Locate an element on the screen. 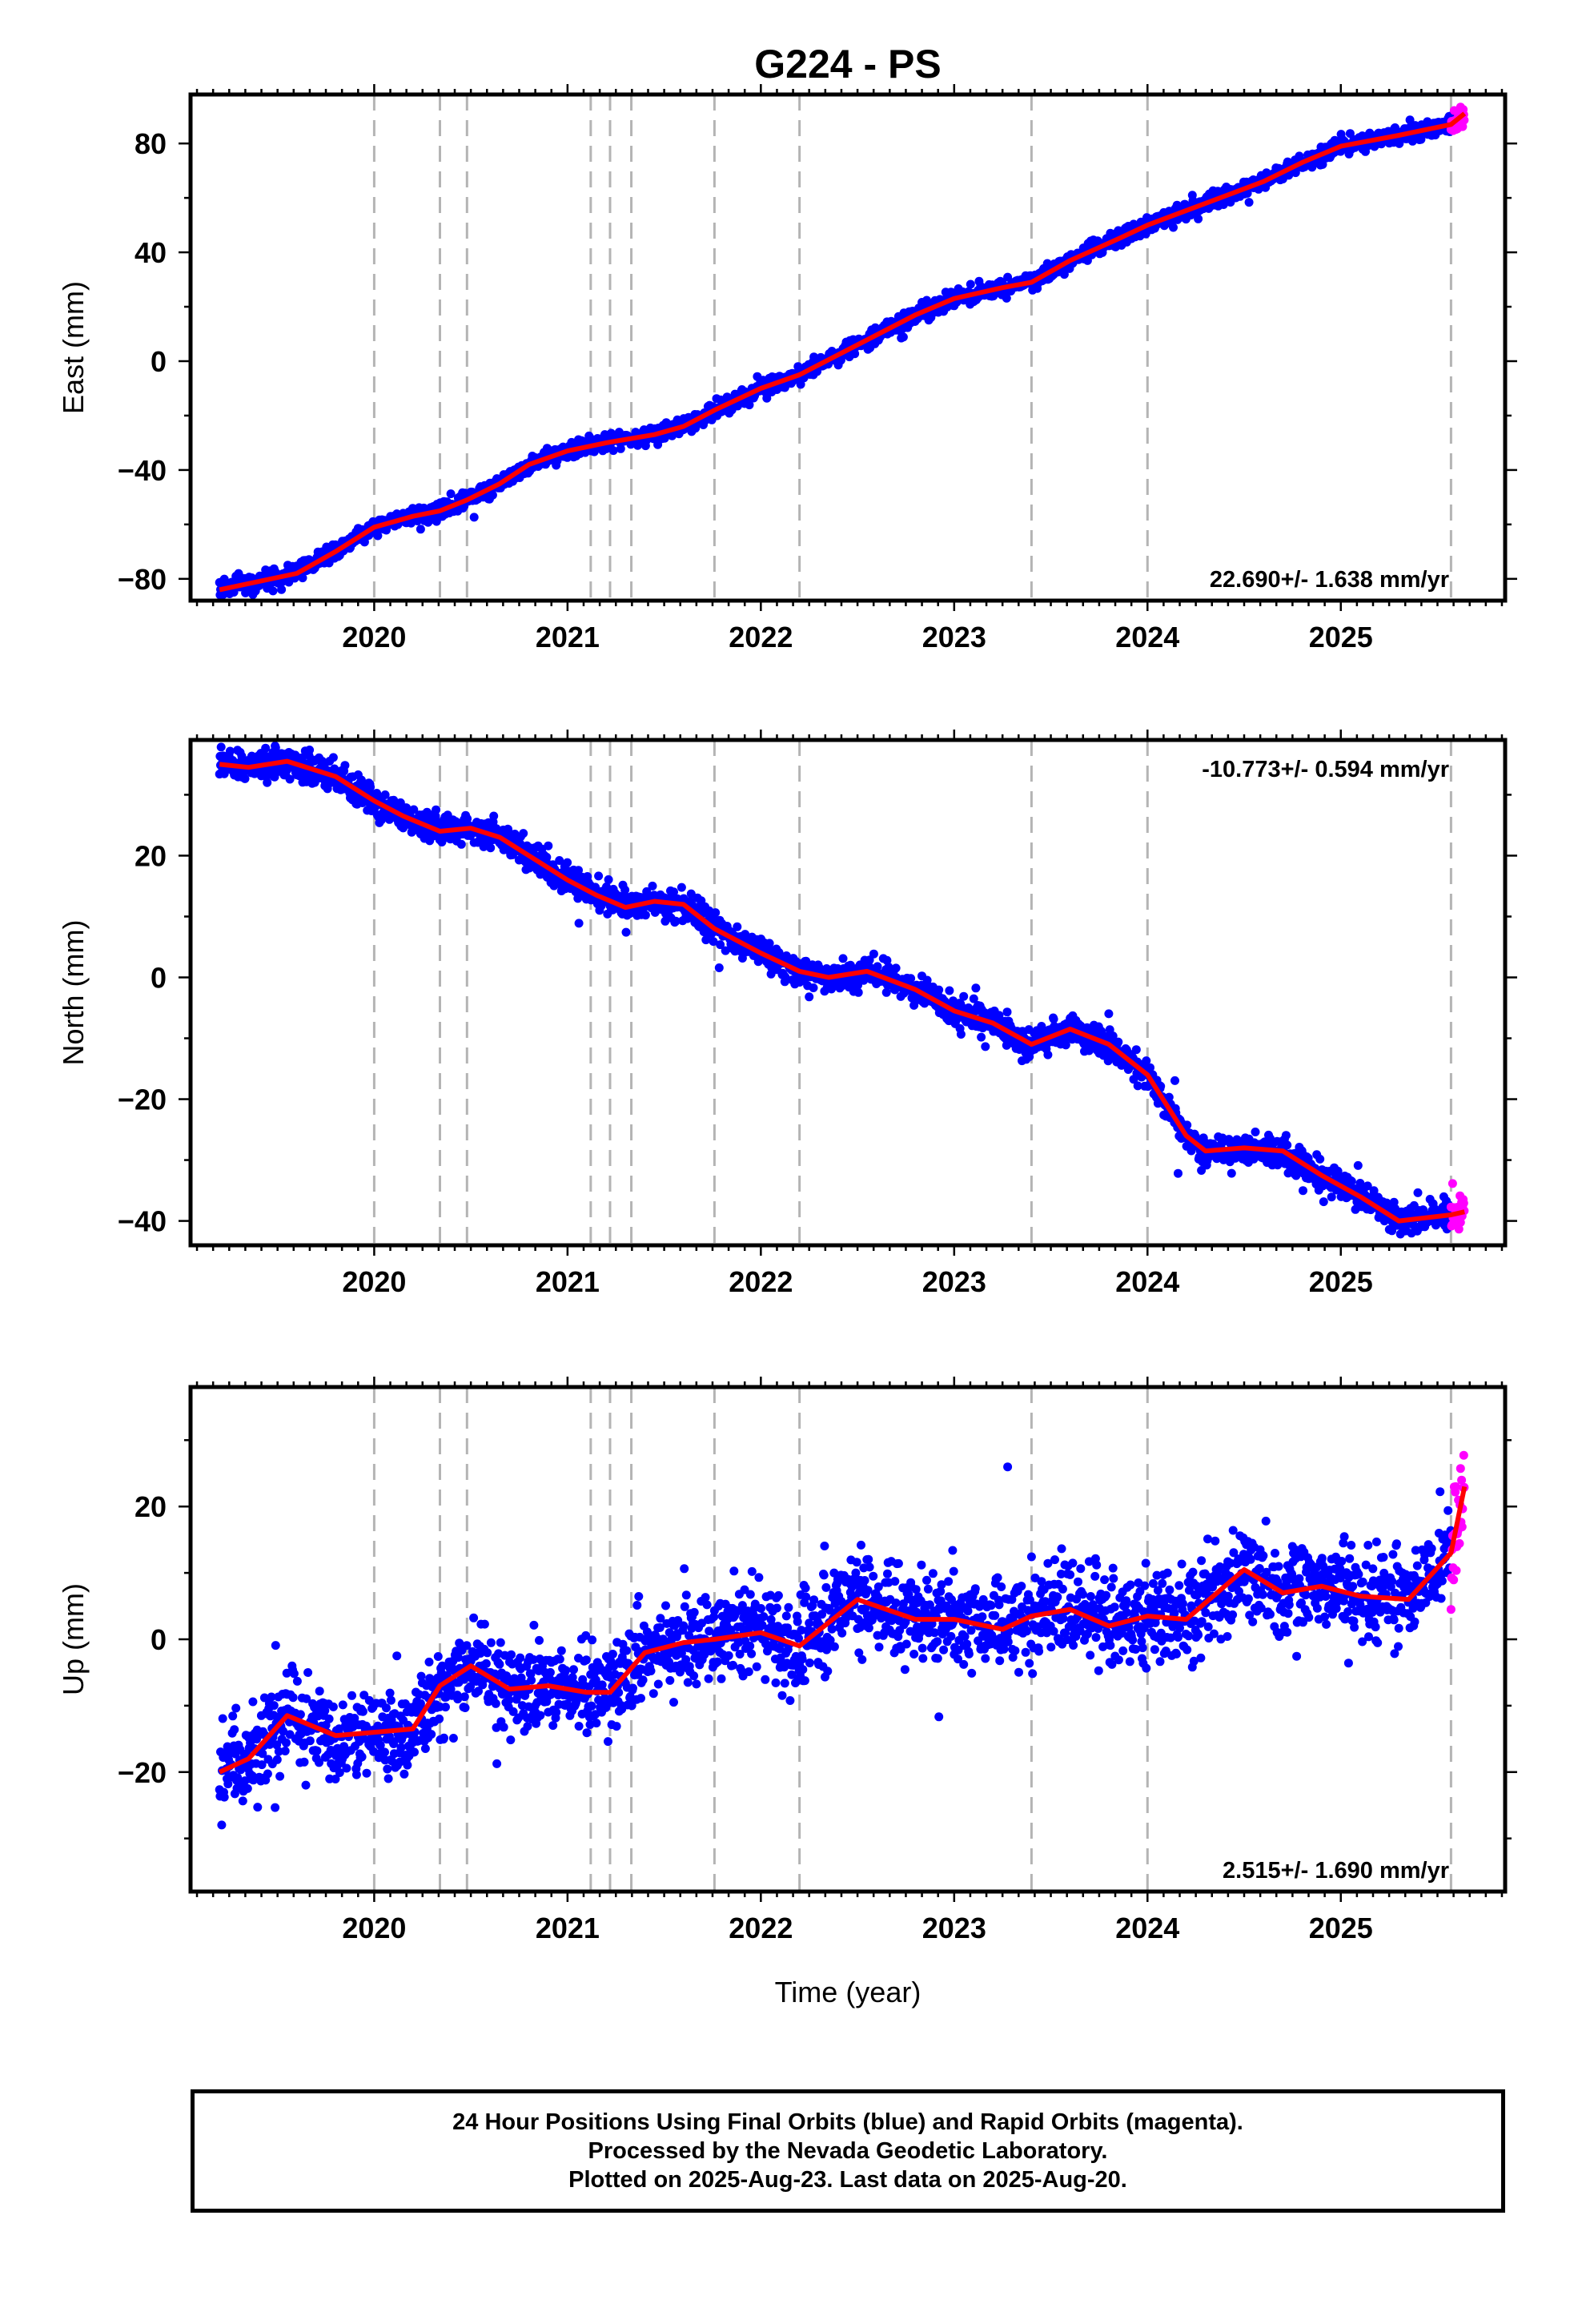 This screenshot has height=2324, width=1582. x-tick-label: 2025 is located at coordinates (1341, 637).